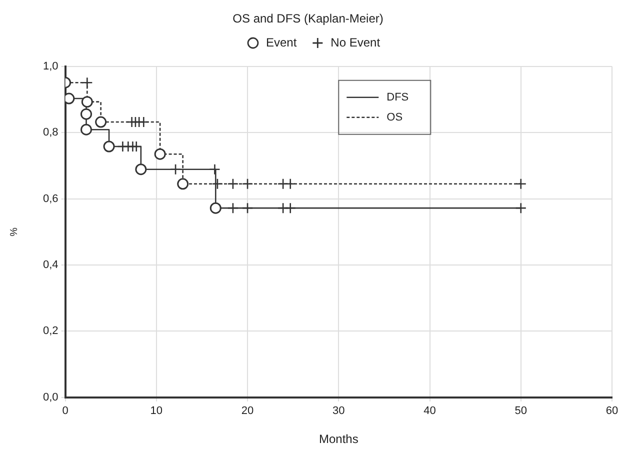 Image resolution: width=628 pixels, height=455 pixels. What do you see at coordinates (282, 42) in the screenshot?
I see `legend-label: Event` at bounding box center [282, 42].